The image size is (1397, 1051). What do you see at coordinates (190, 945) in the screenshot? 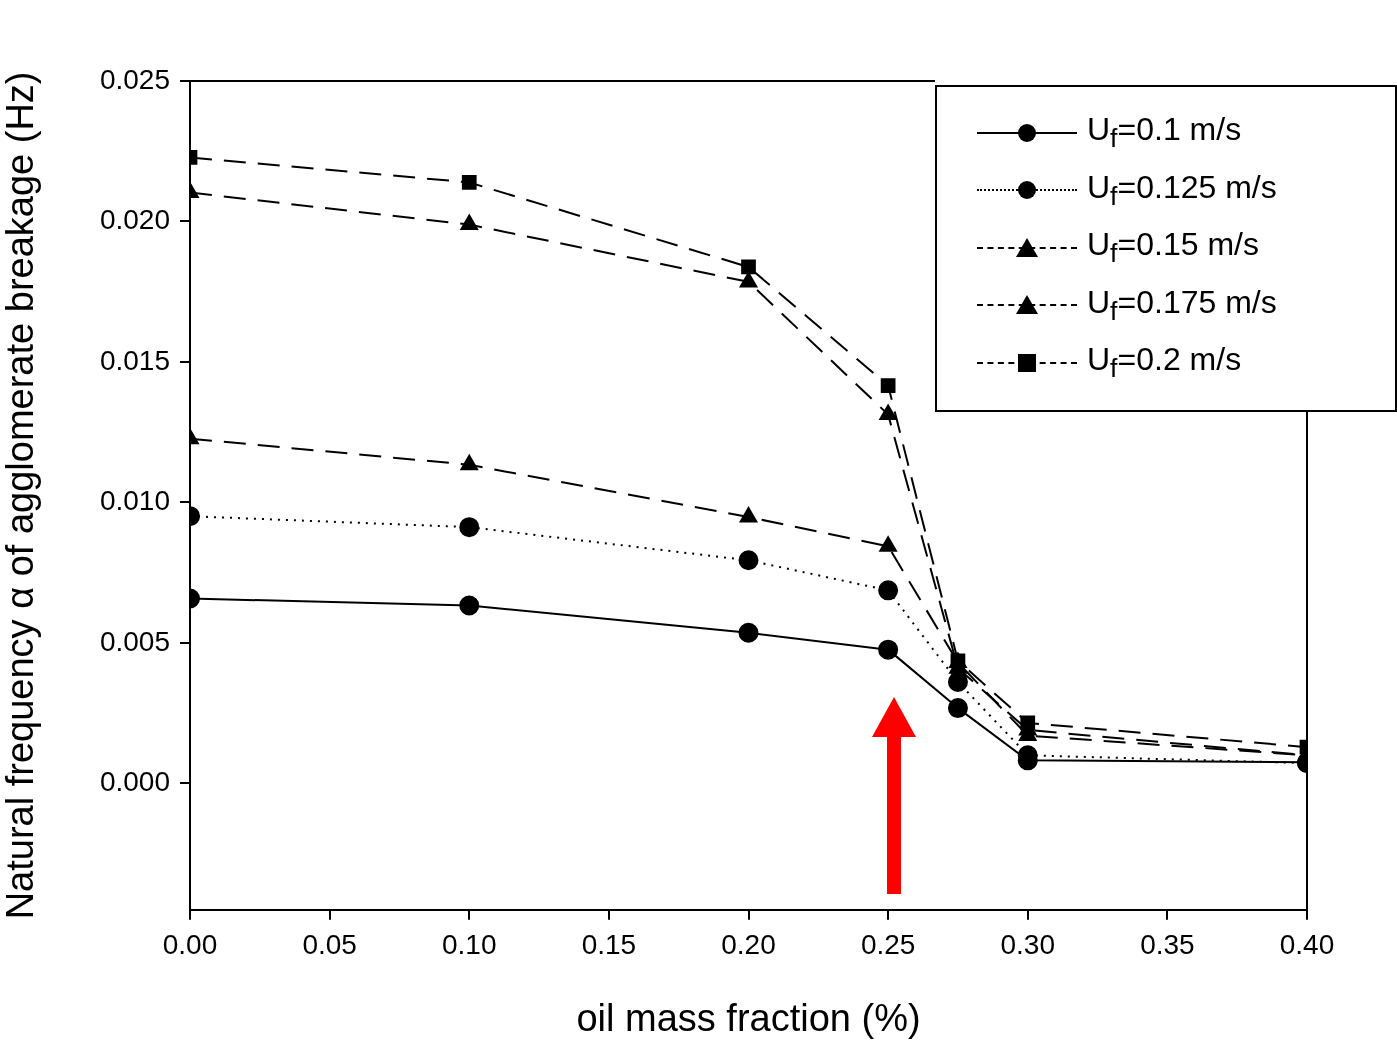
I see `x-tick-label: 0.00` at bounding box center [190, 945].